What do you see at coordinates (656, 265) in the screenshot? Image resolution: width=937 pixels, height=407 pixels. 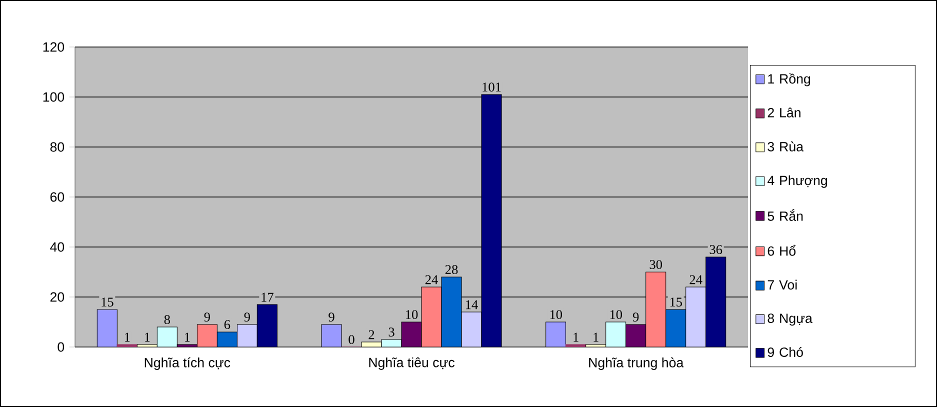 I see `data-label: 30` at bounding box center [656, 265].